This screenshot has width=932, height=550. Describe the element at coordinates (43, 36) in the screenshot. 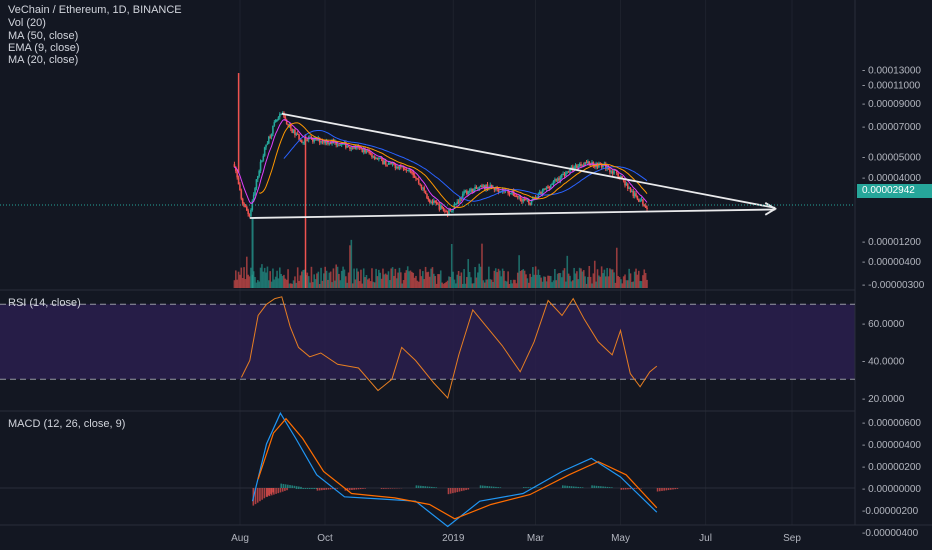

I see `legend-ma50: MA (50, close)` at that location.